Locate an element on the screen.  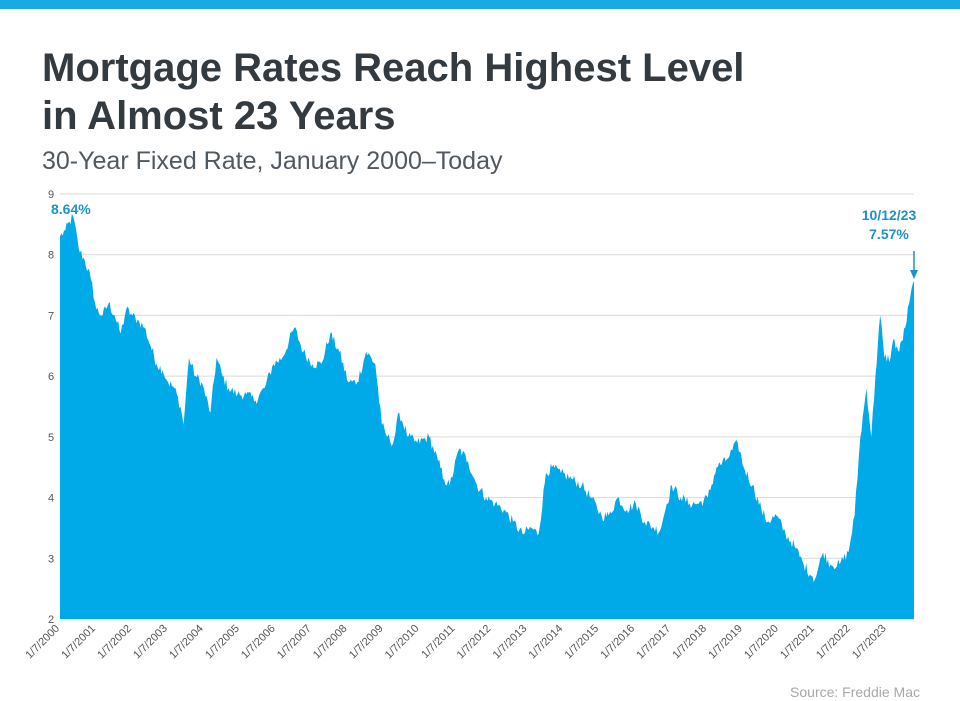
callout-arrow-head is located at coordinates (914, 274).